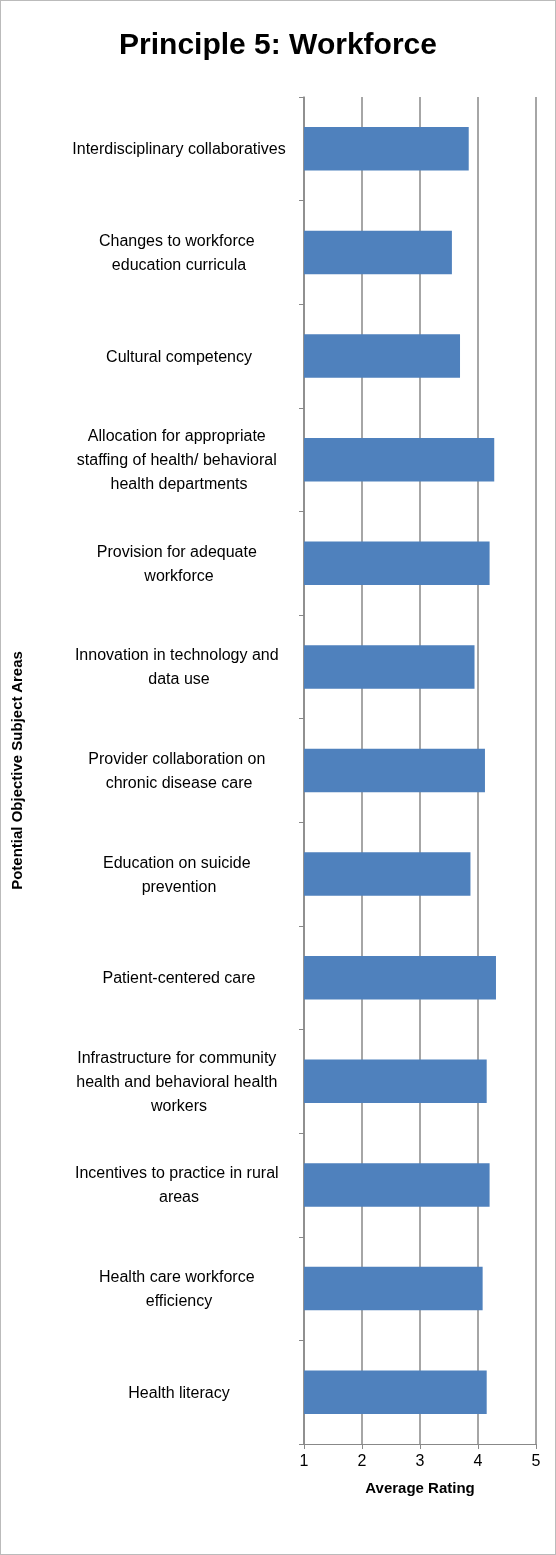 Image resolution: width=556 pixels, height=1555 pixels. I want to click on x-tick-label: 3, so click(420, 1460).